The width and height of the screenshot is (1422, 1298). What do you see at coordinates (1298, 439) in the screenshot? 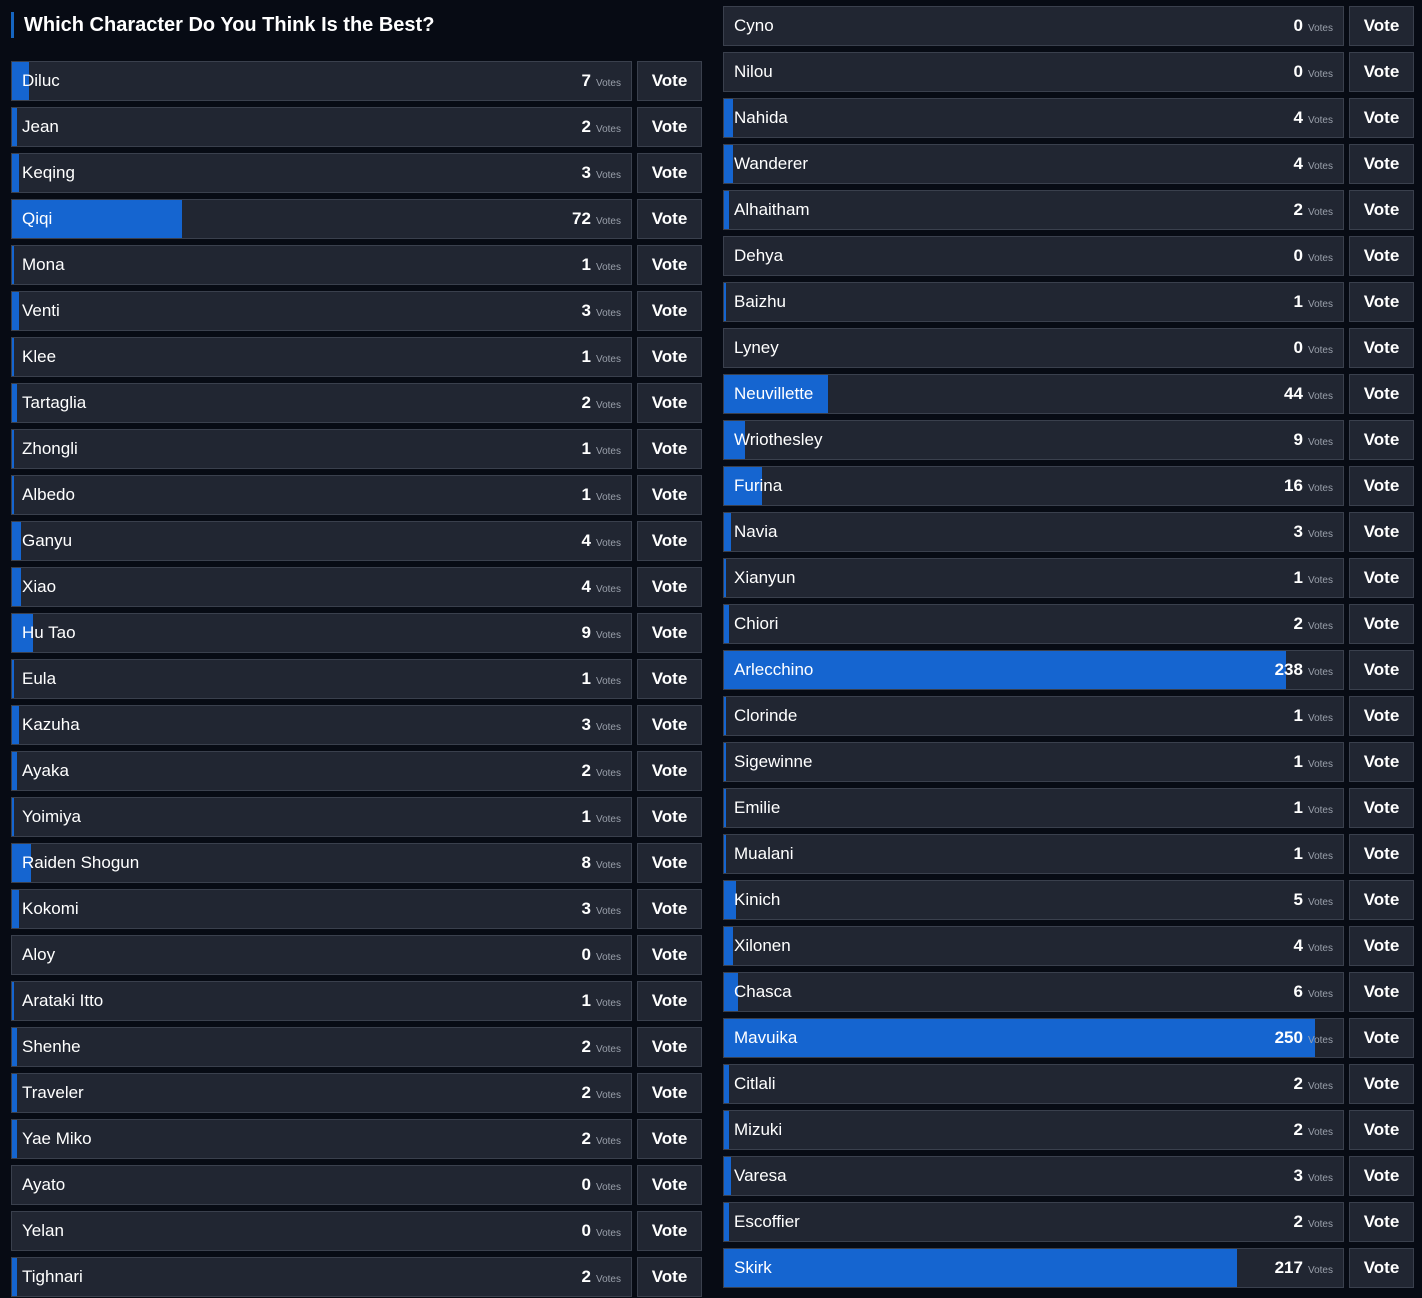
I see `vote-count-number: 9` at bounding box center [1298, 439].